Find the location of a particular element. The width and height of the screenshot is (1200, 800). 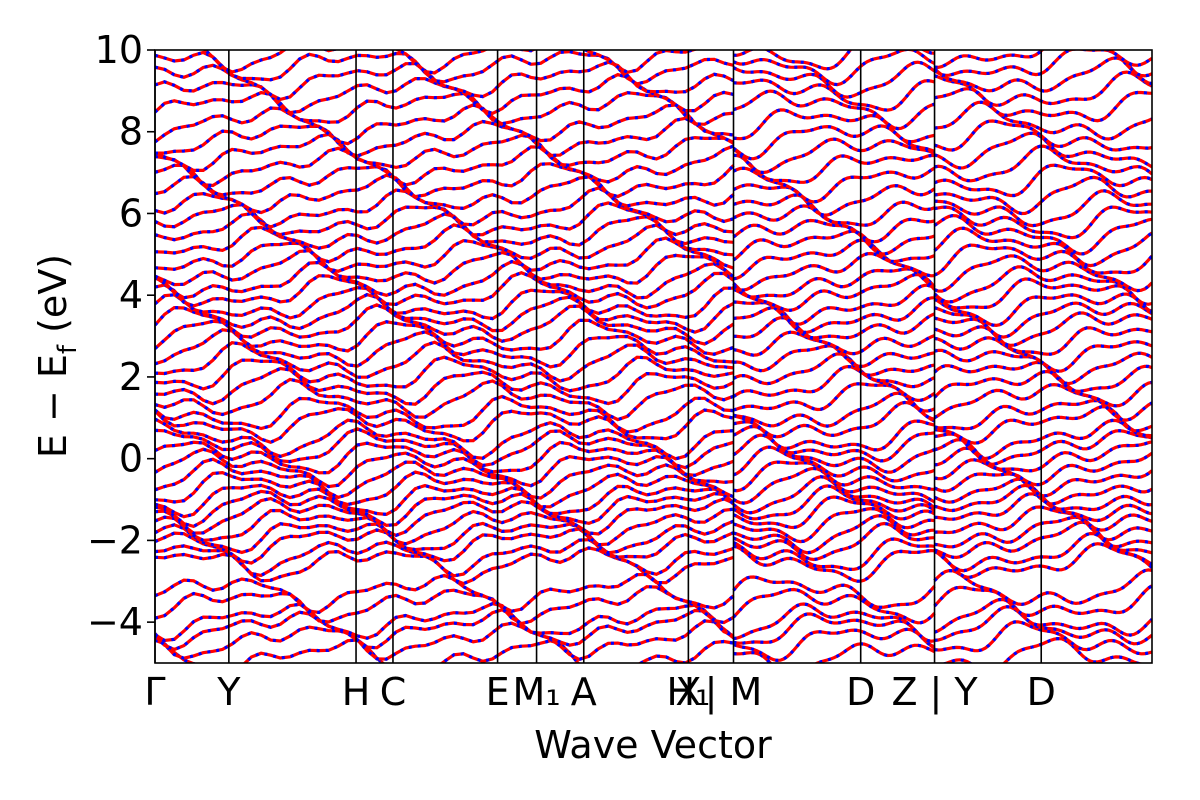

kpoint-label: D is located at coordinates (860, 692).